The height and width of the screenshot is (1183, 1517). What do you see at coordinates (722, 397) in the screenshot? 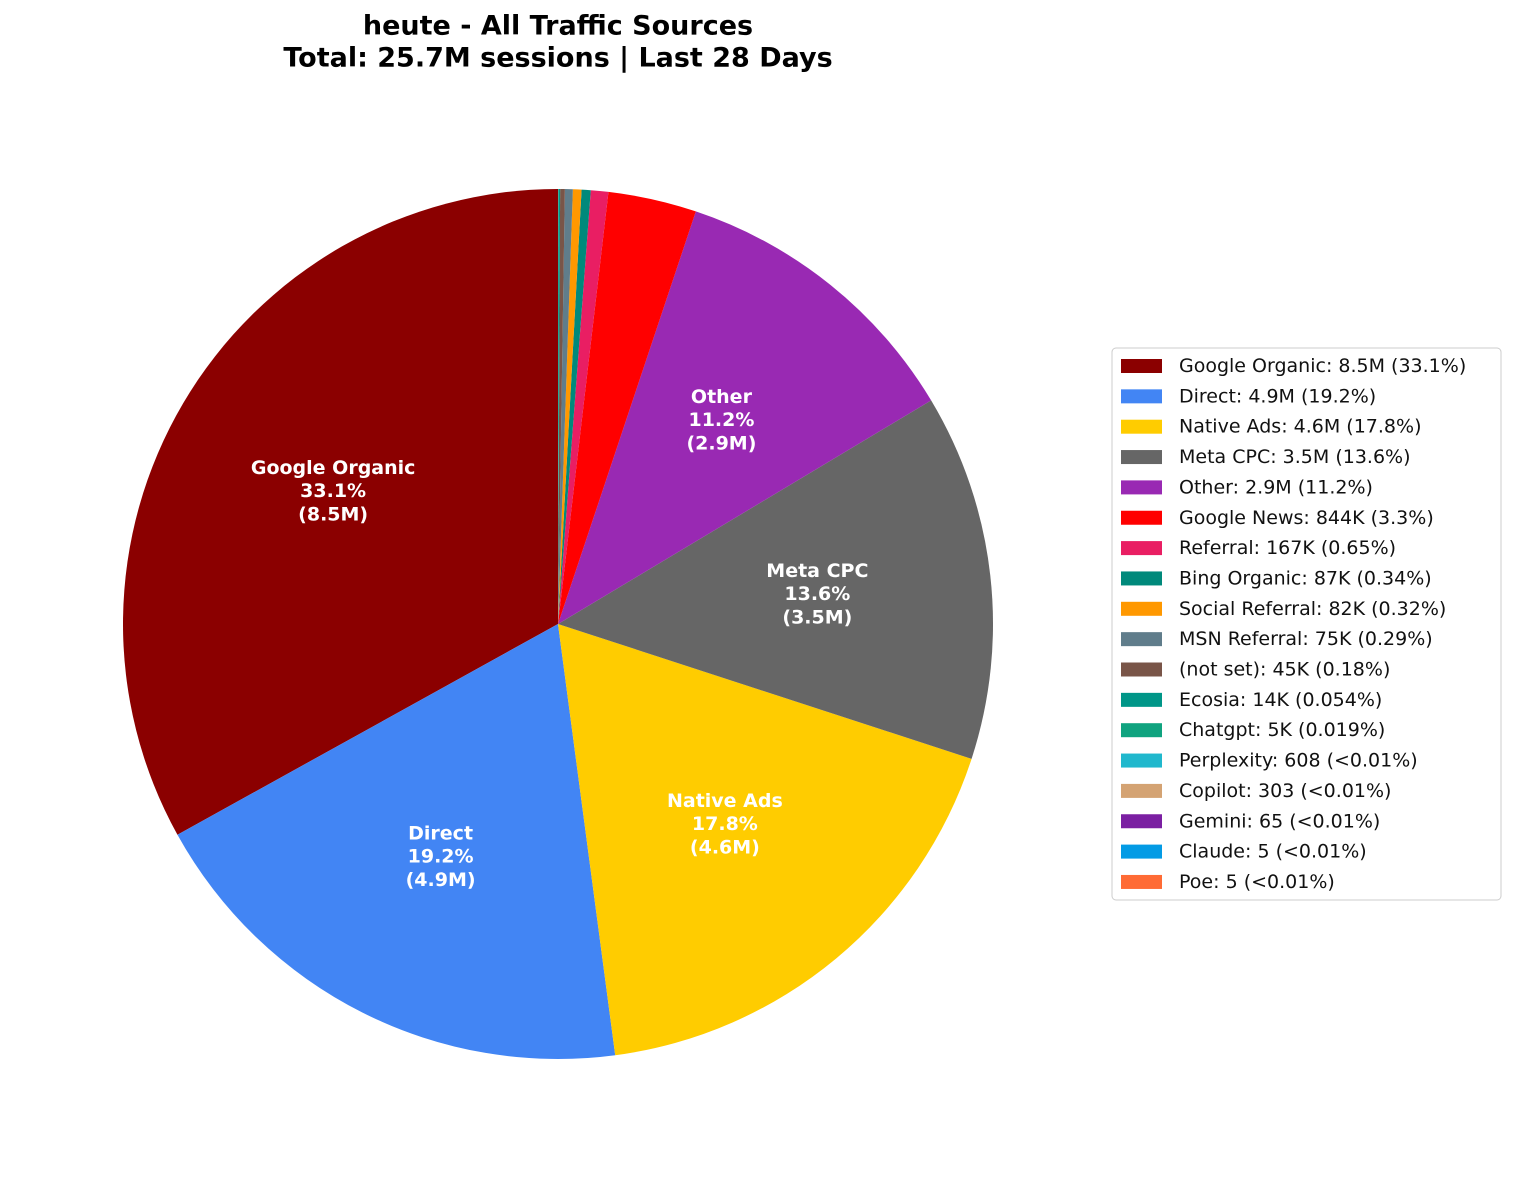
I see `slice-name: Other` at bounding box center [722, 397].